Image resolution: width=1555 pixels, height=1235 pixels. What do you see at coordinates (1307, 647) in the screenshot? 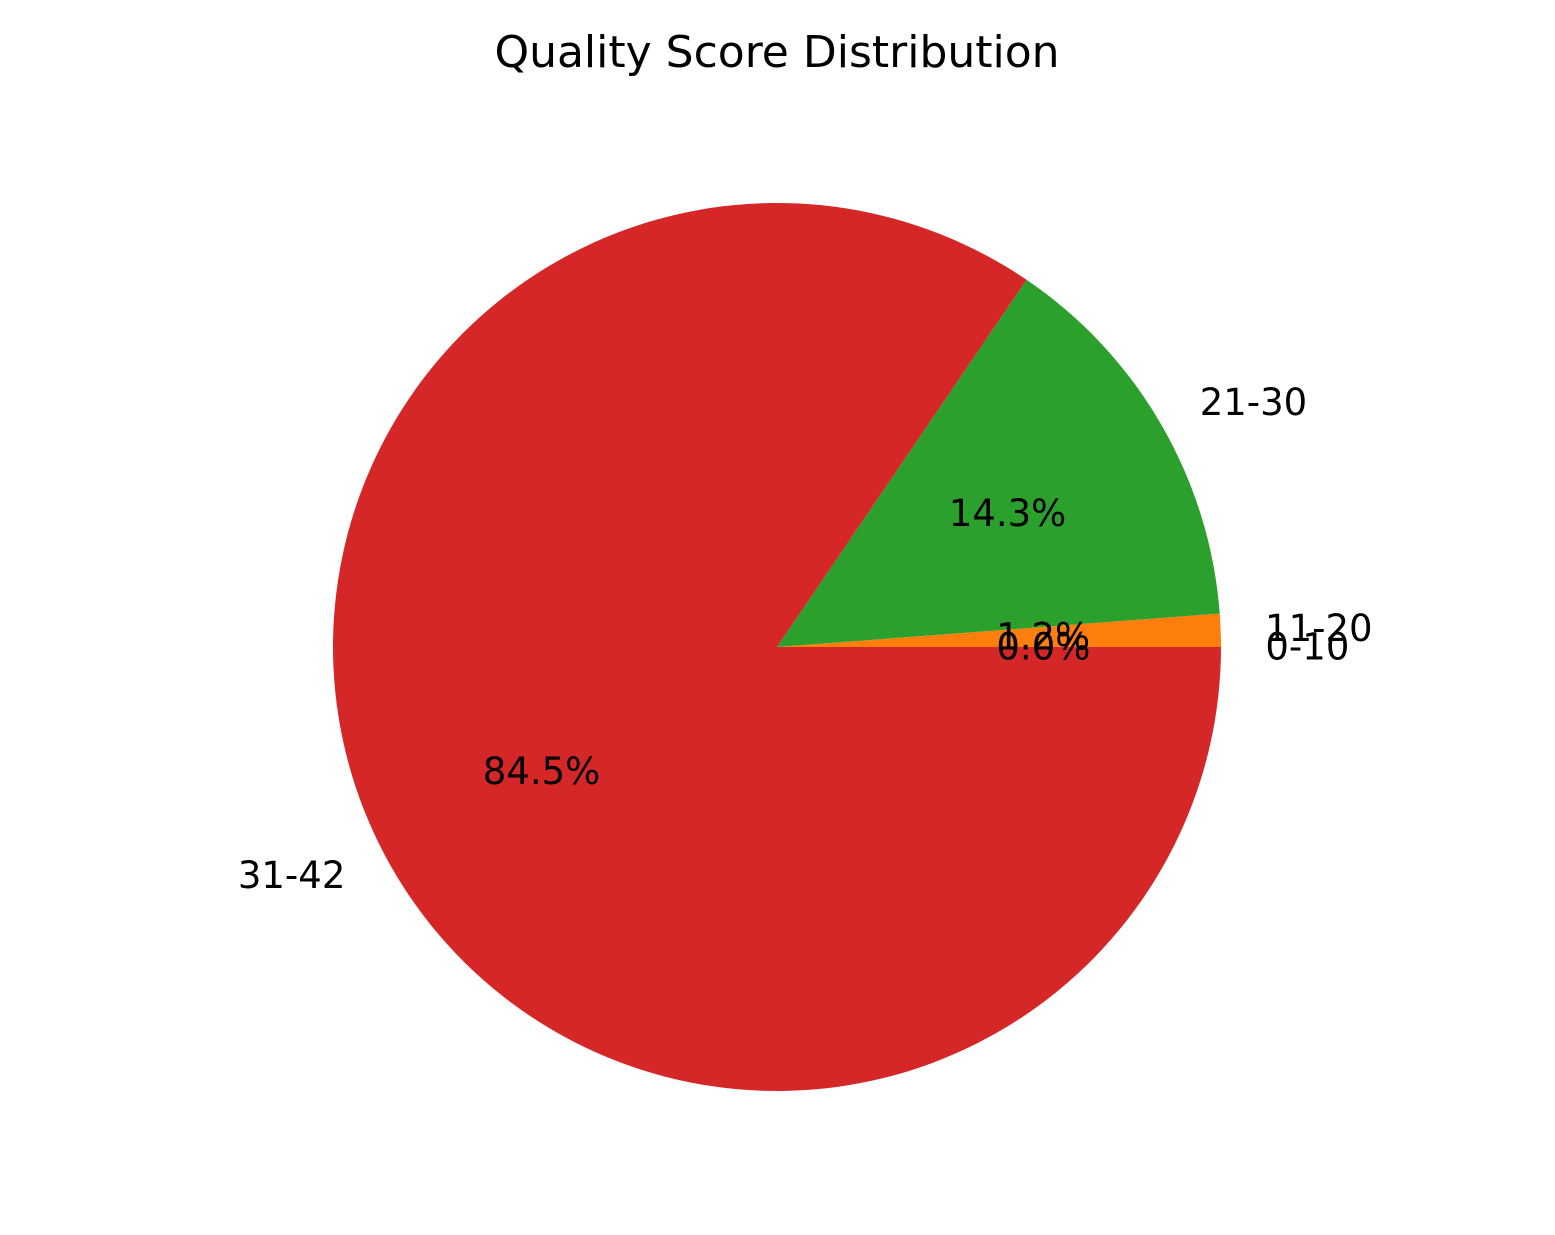
I see `slice-label-0-10: 0-10` at bounding box center [1307, 647].